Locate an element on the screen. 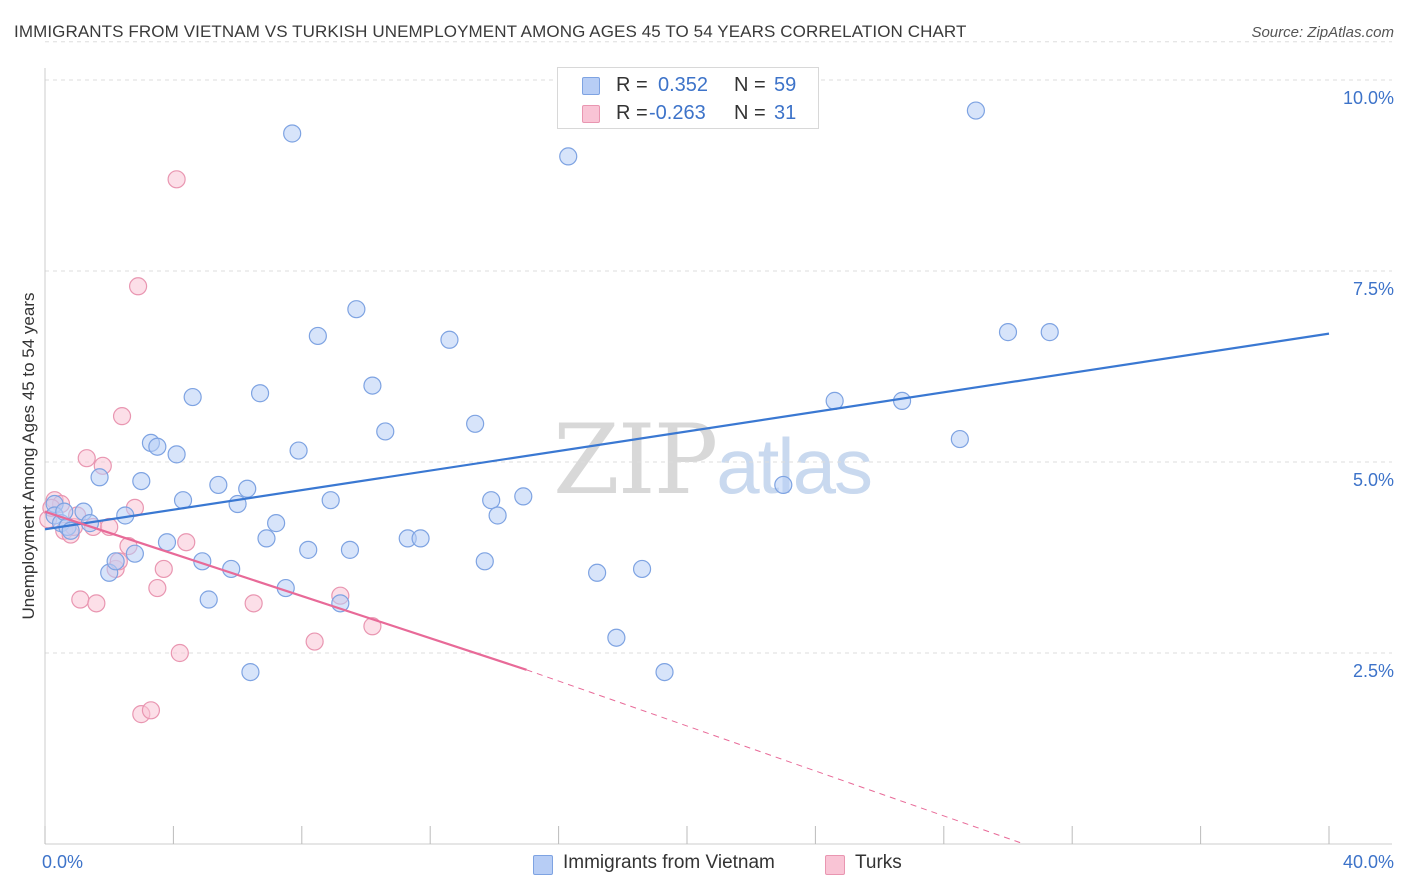 The width and height of the screenshot is (1406, 892). y-tick-label-2: 7.5% is located at coordinates (1373, 289).